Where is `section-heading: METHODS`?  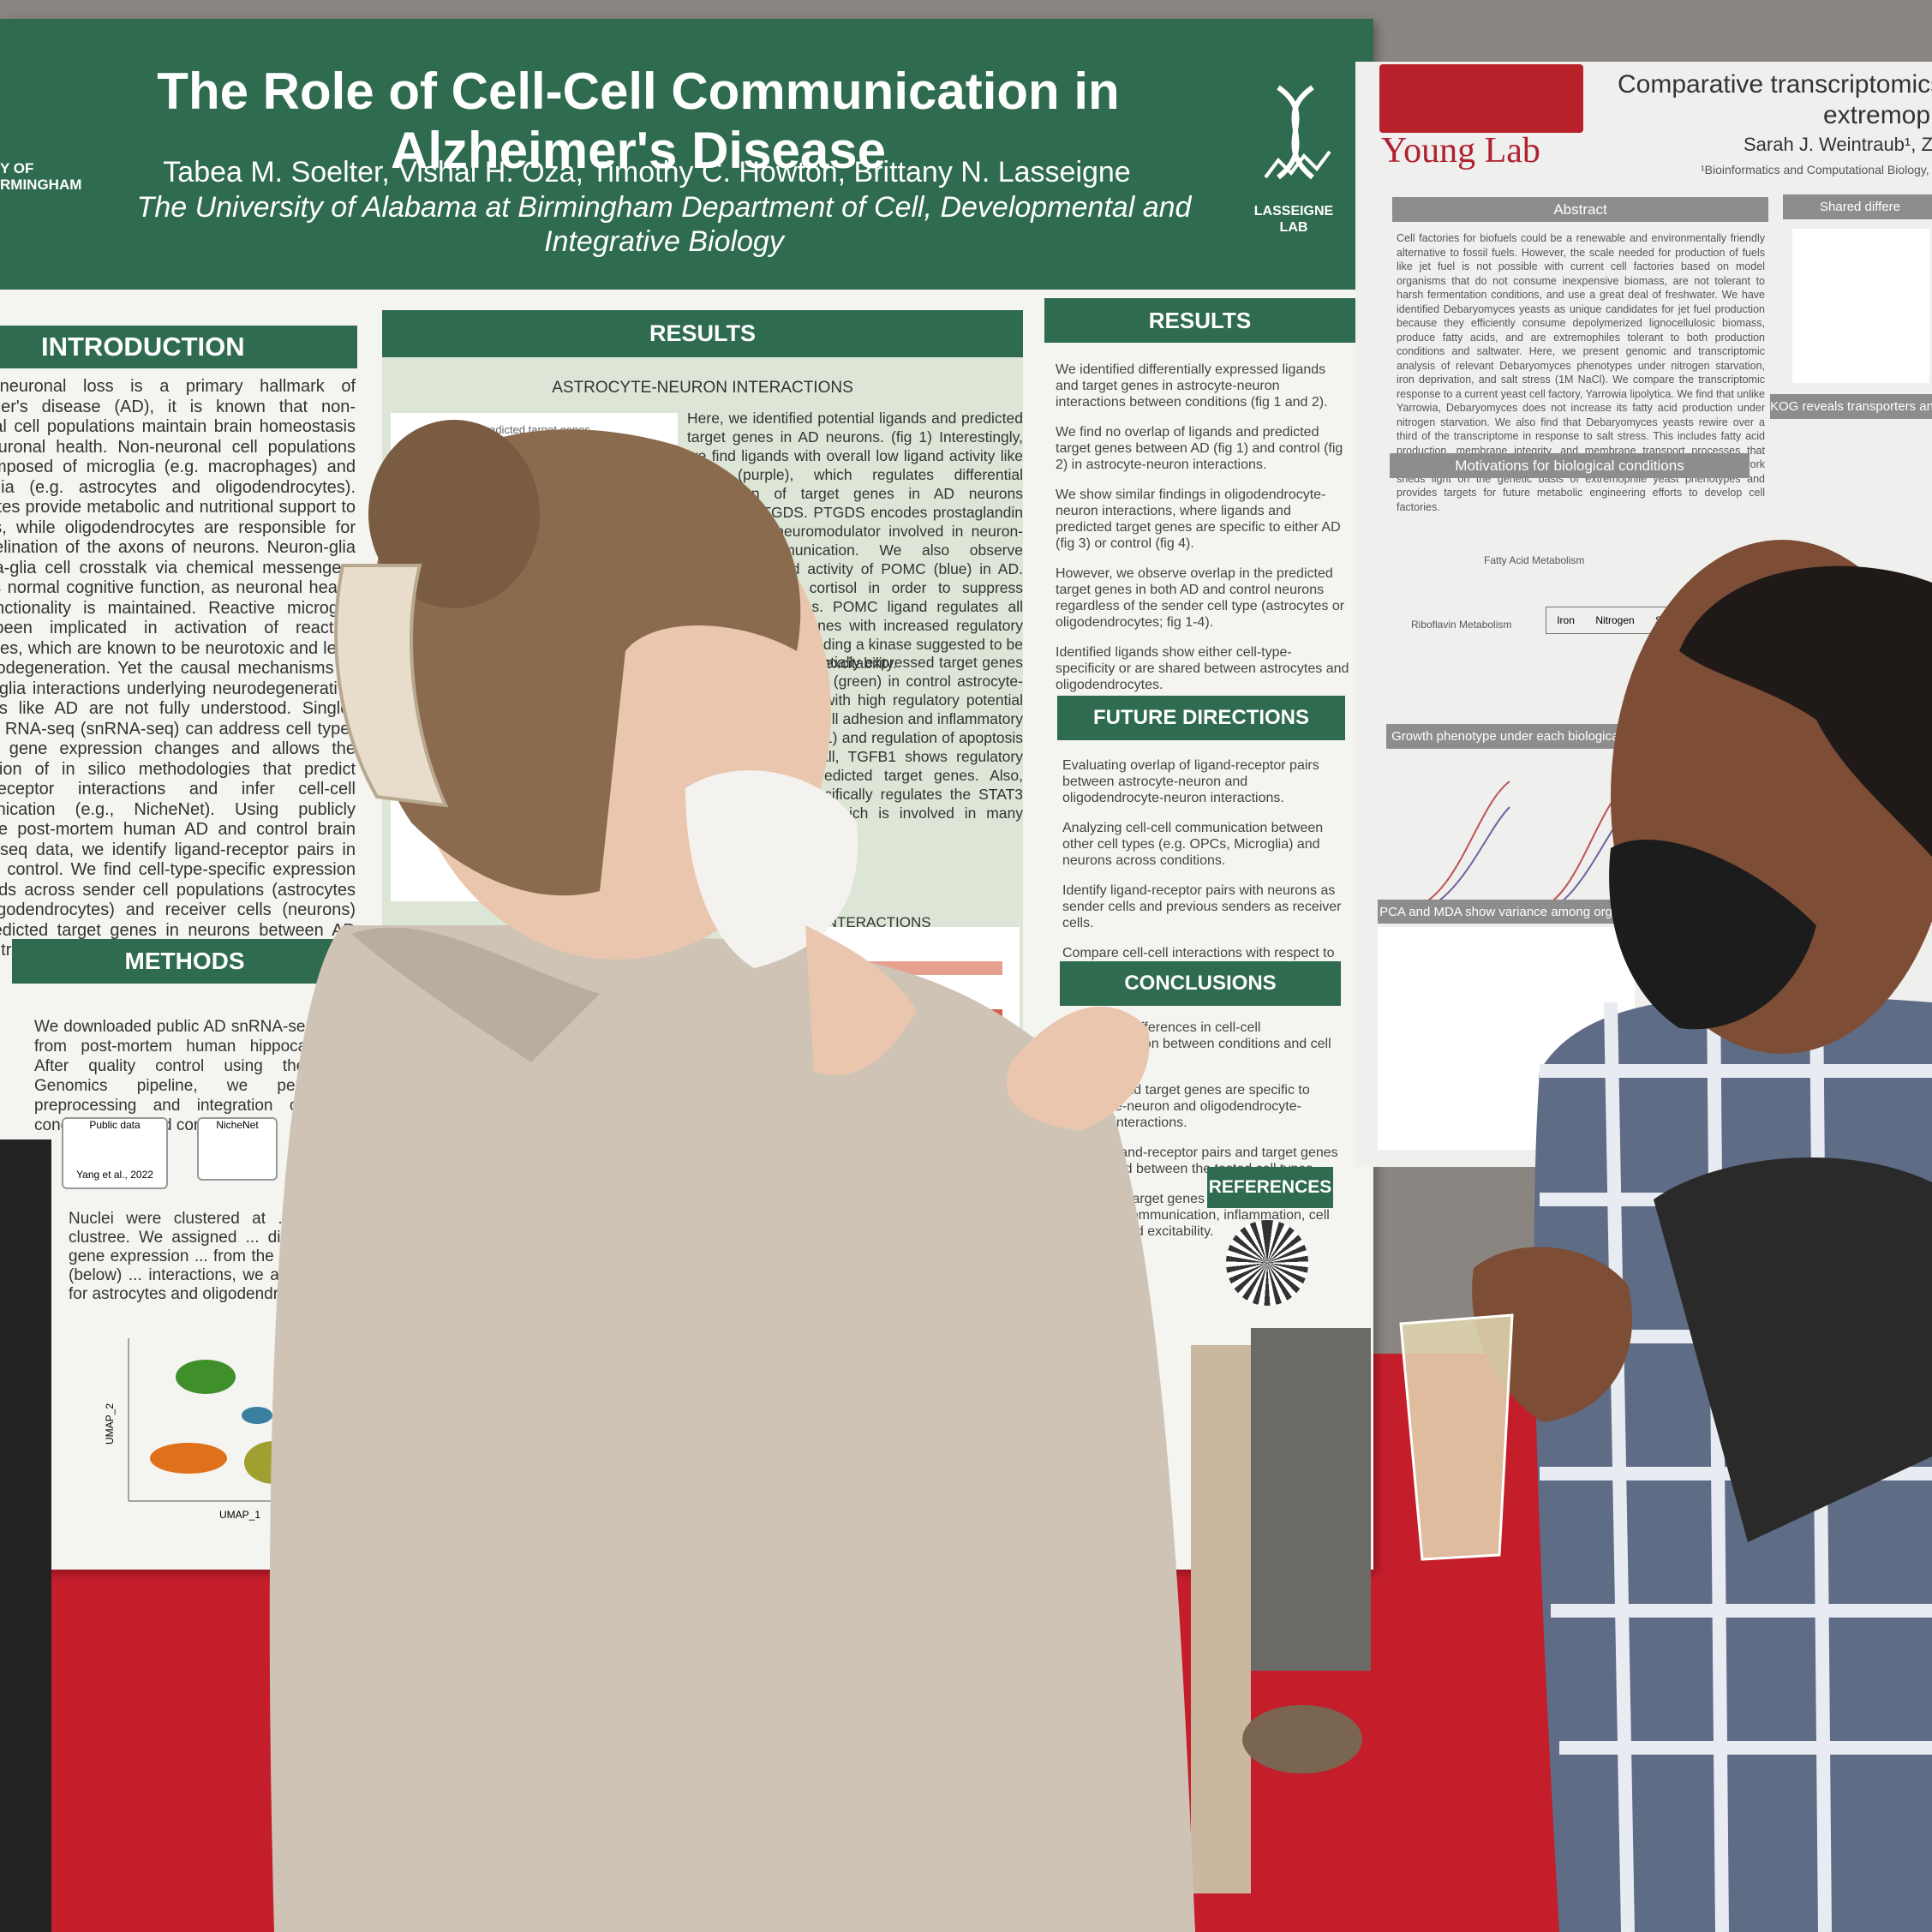 section-heading: METHODS is located at coordinates (184, 961).